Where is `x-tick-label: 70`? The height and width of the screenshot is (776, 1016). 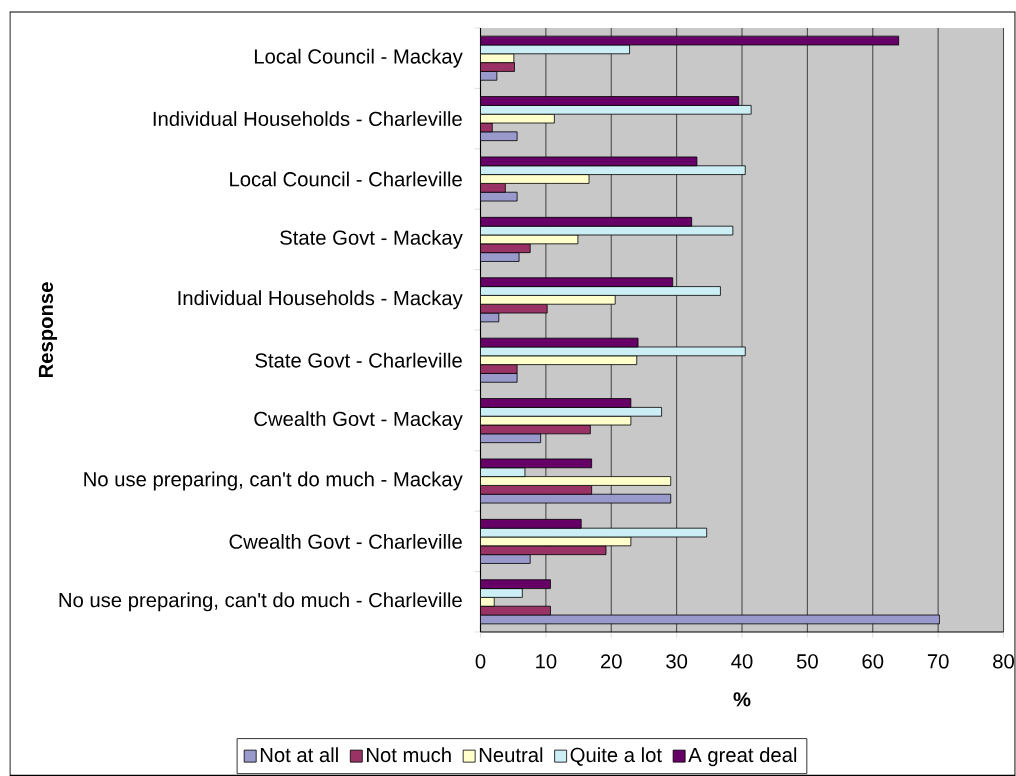 x-tick-label: 70 is located at coordinates (938, 661).